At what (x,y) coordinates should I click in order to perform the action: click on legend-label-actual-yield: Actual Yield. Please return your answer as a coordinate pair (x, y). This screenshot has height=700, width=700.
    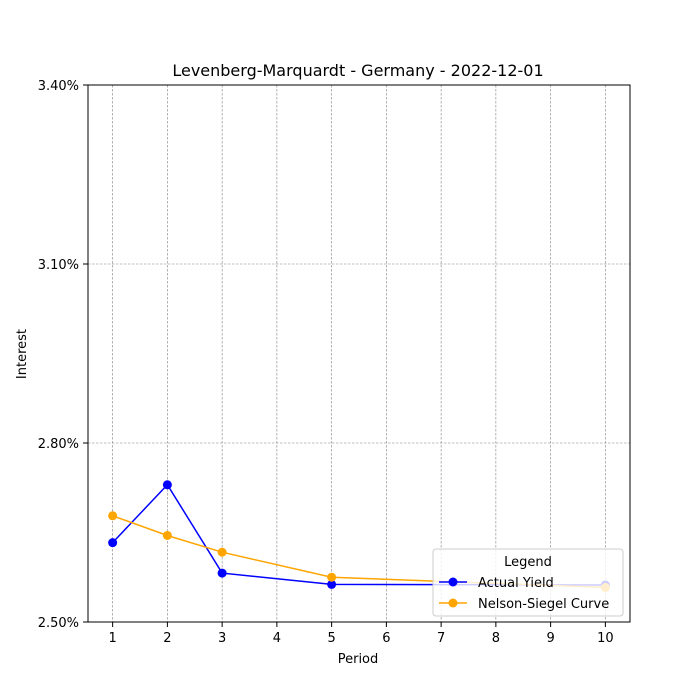
    Looking at the image, I should click on (516, 583).